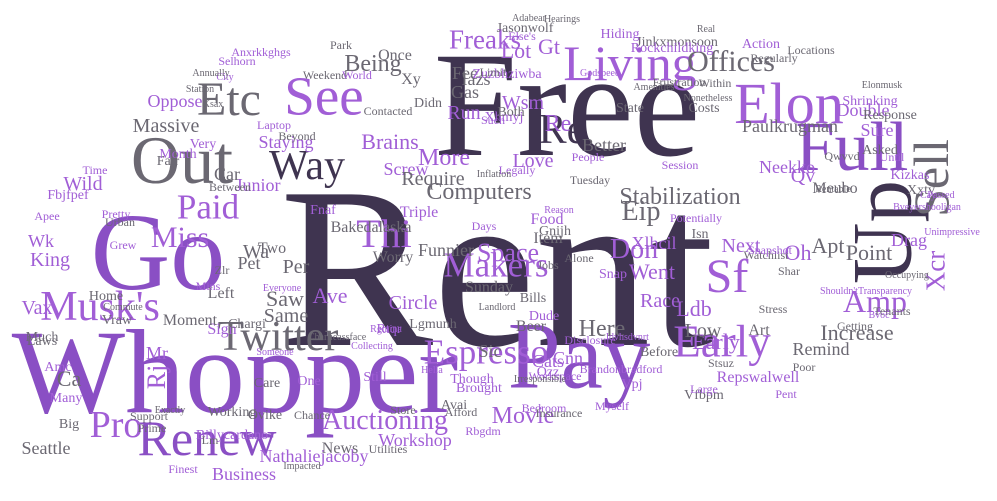 The height and width of the screenshot is (501, 997). I want to click on cloud-word: Someone, so click(275, 352).